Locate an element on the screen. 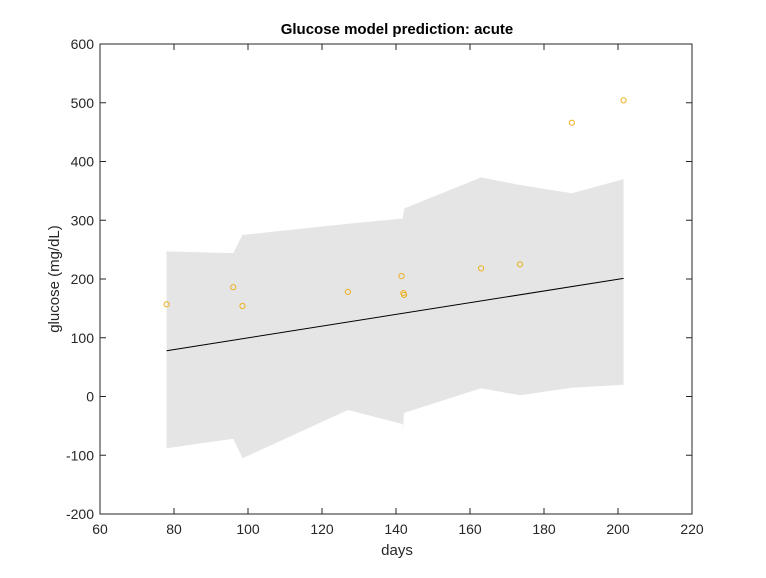 The height and width of the screenshot is (578, 766). x-tick-label: 60 is located at coordinates (100, 529).